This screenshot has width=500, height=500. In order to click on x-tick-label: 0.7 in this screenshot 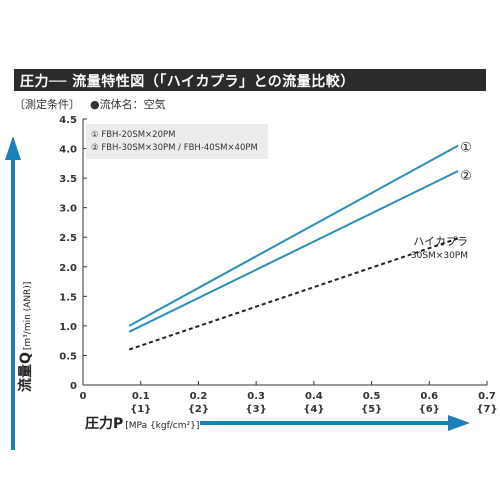, I will do `click(487, 396)`.